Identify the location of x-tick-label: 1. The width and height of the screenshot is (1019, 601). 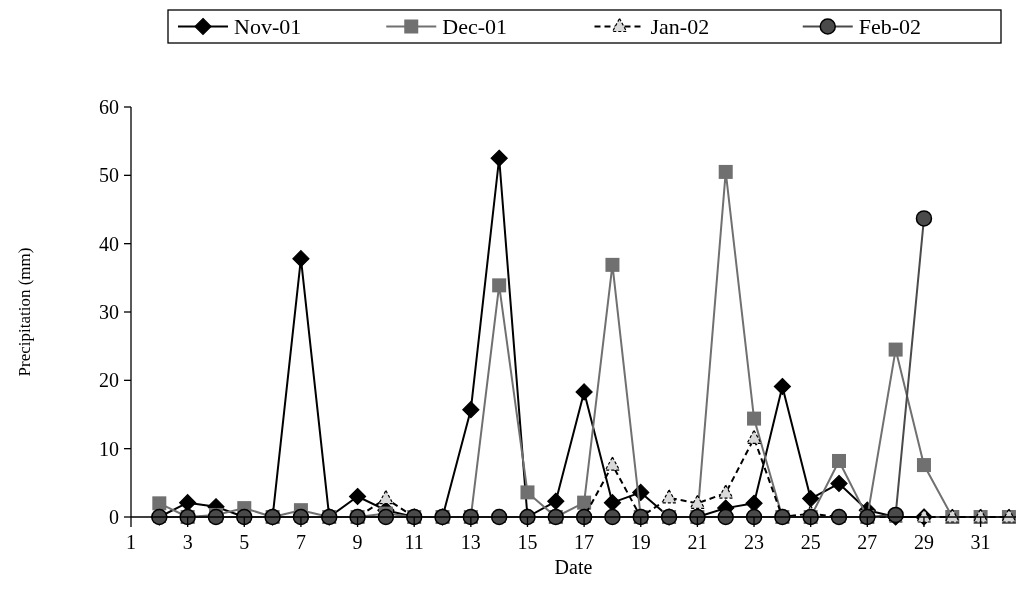
(131, 542).